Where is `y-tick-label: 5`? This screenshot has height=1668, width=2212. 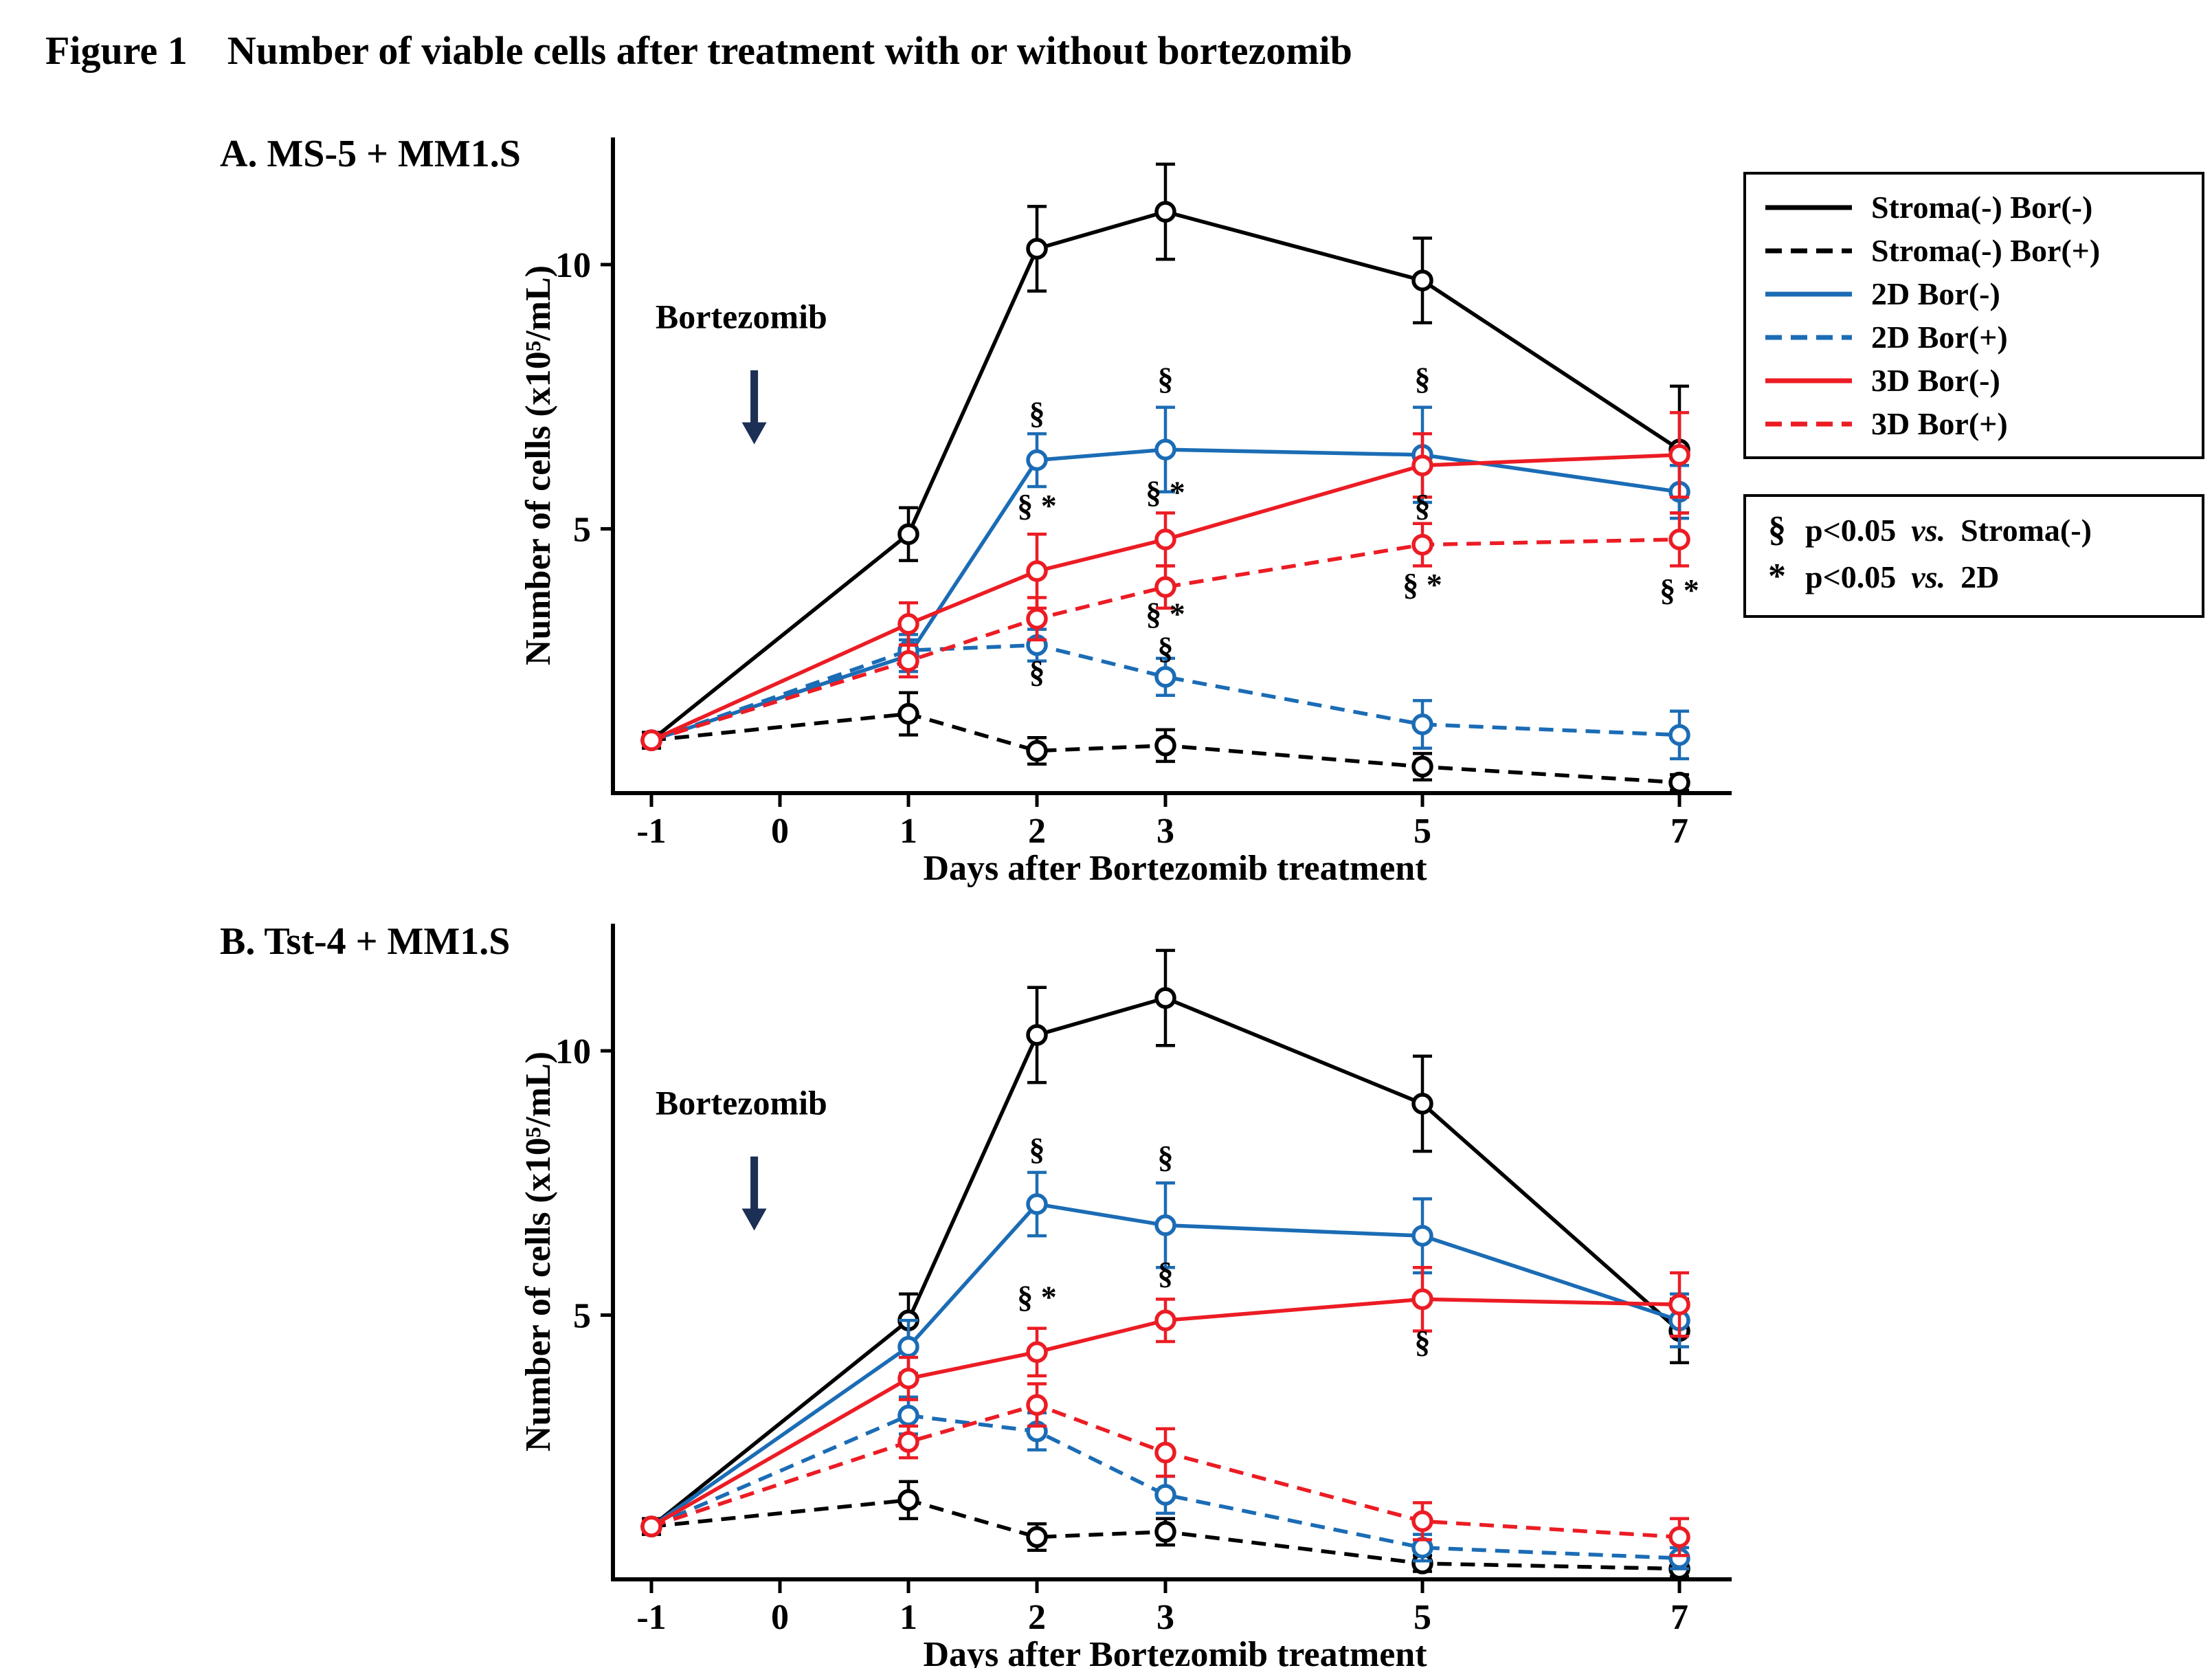
y-tick-label: 5 is located at coordinates (582, 530).